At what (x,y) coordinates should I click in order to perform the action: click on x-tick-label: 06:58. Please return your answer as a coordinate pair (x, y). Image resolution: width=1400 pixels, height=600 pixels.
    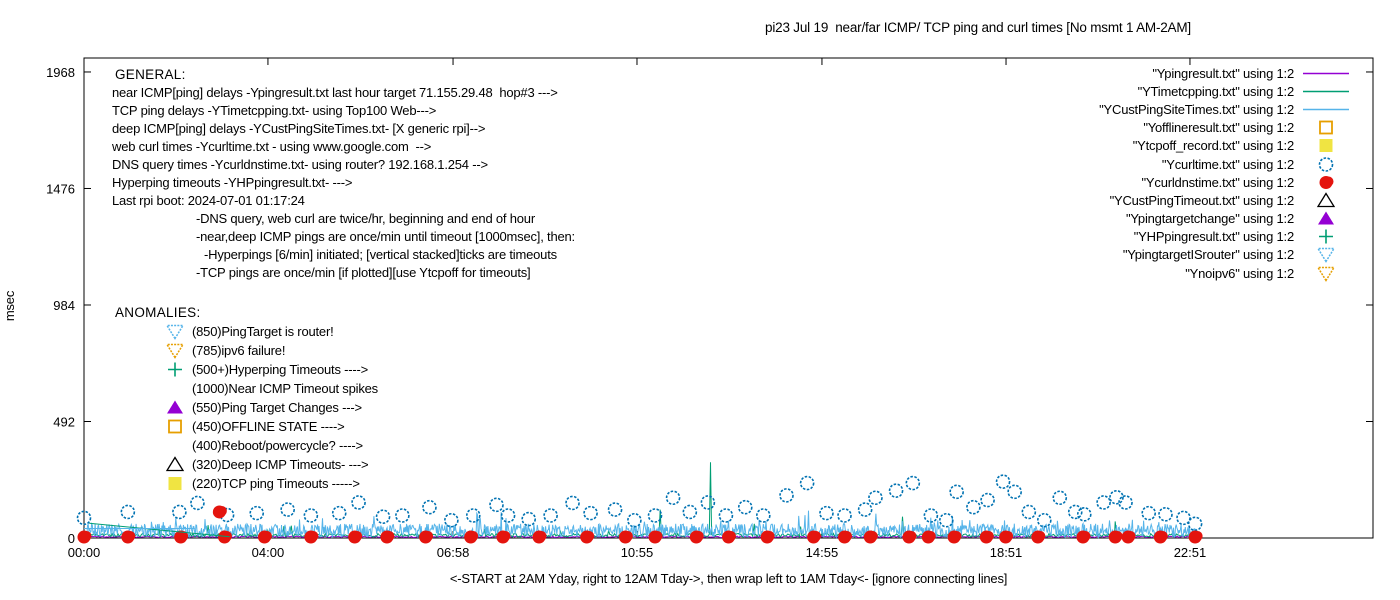
    Looking at the image, I should click on (453, 552).